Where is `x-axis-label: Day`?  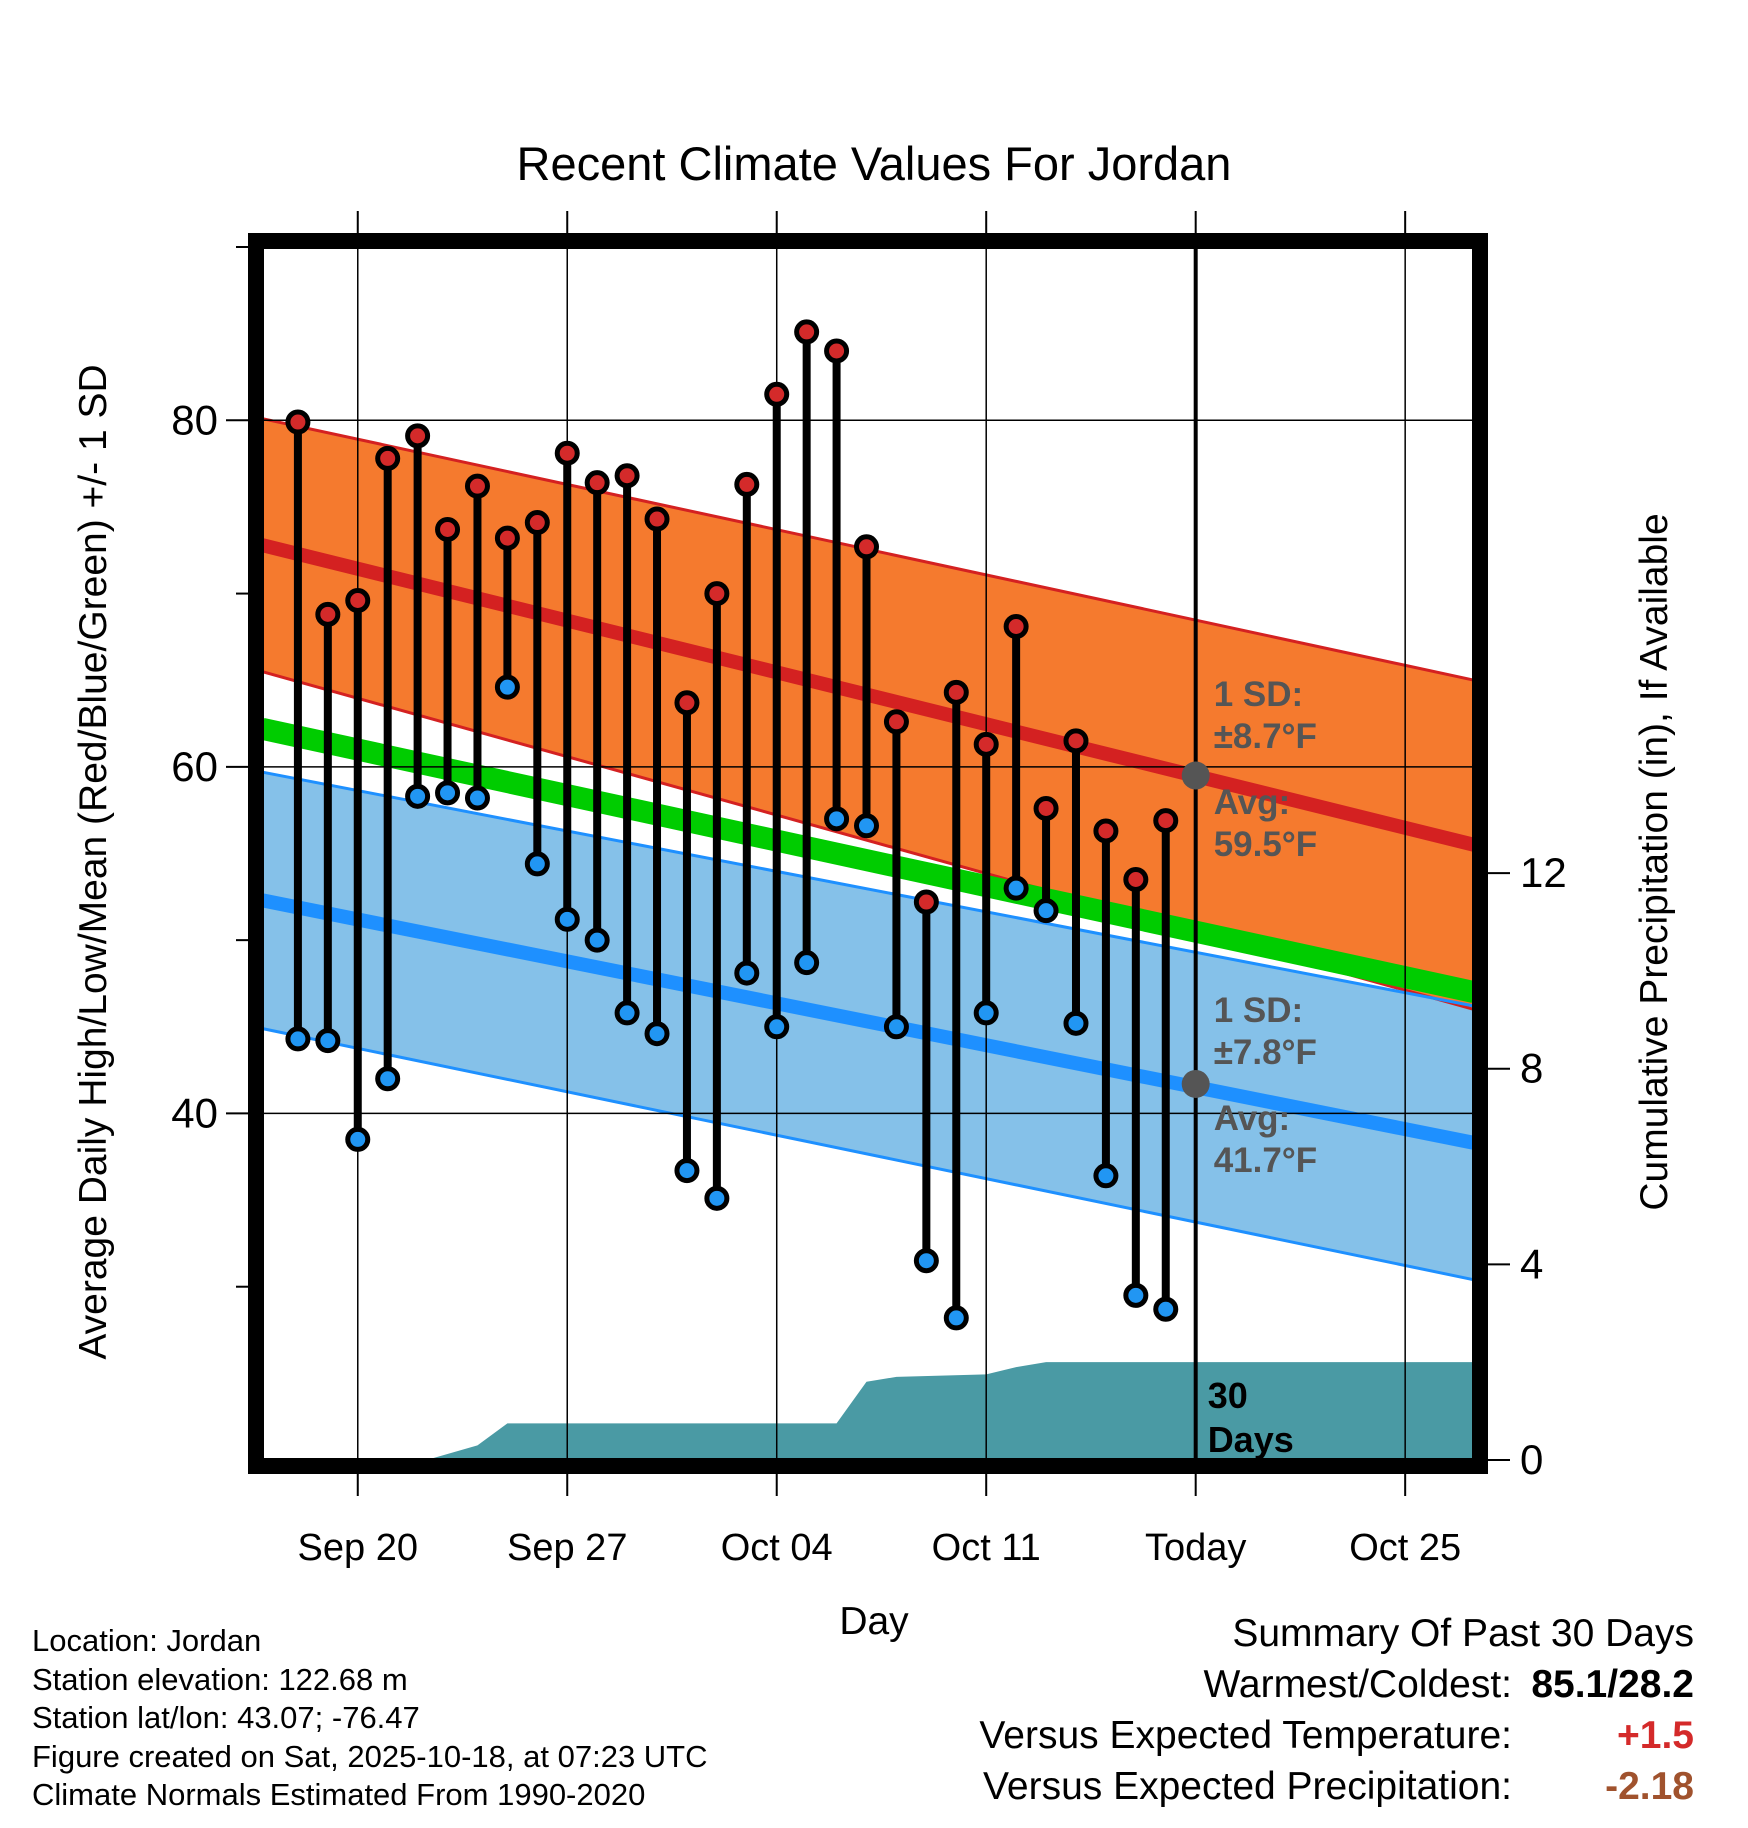 x-axis-label: Day is located at coordinates (874, 1621).